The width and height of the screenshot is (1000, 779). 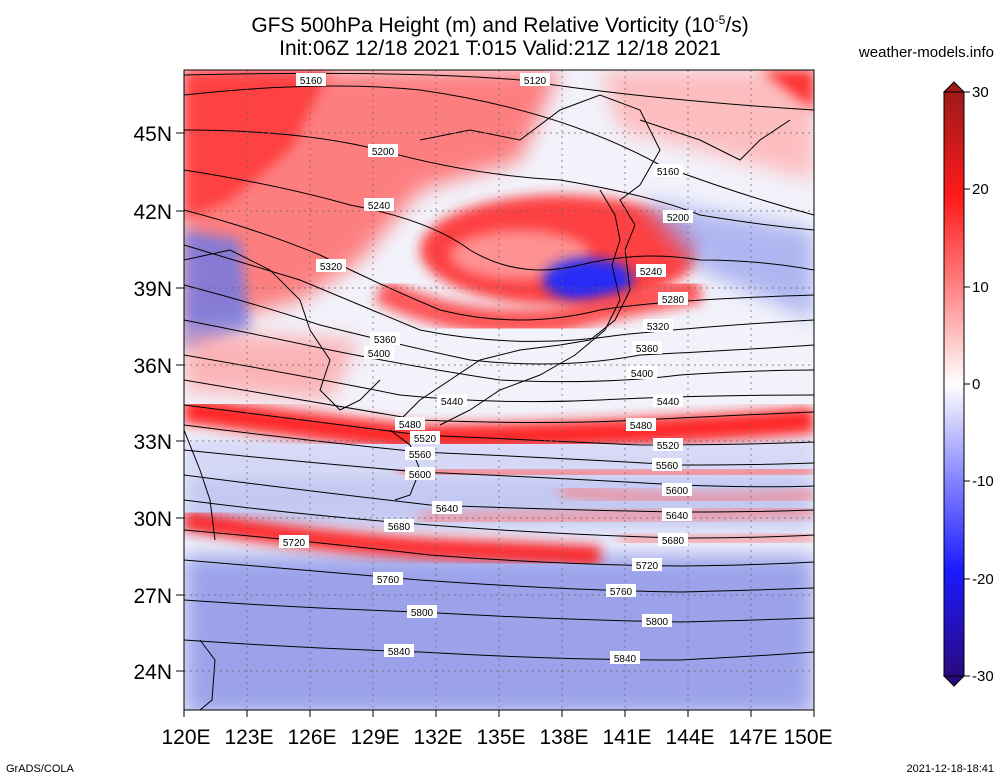 I want to click on contour-label: 5440, so click(x=668, y=401).